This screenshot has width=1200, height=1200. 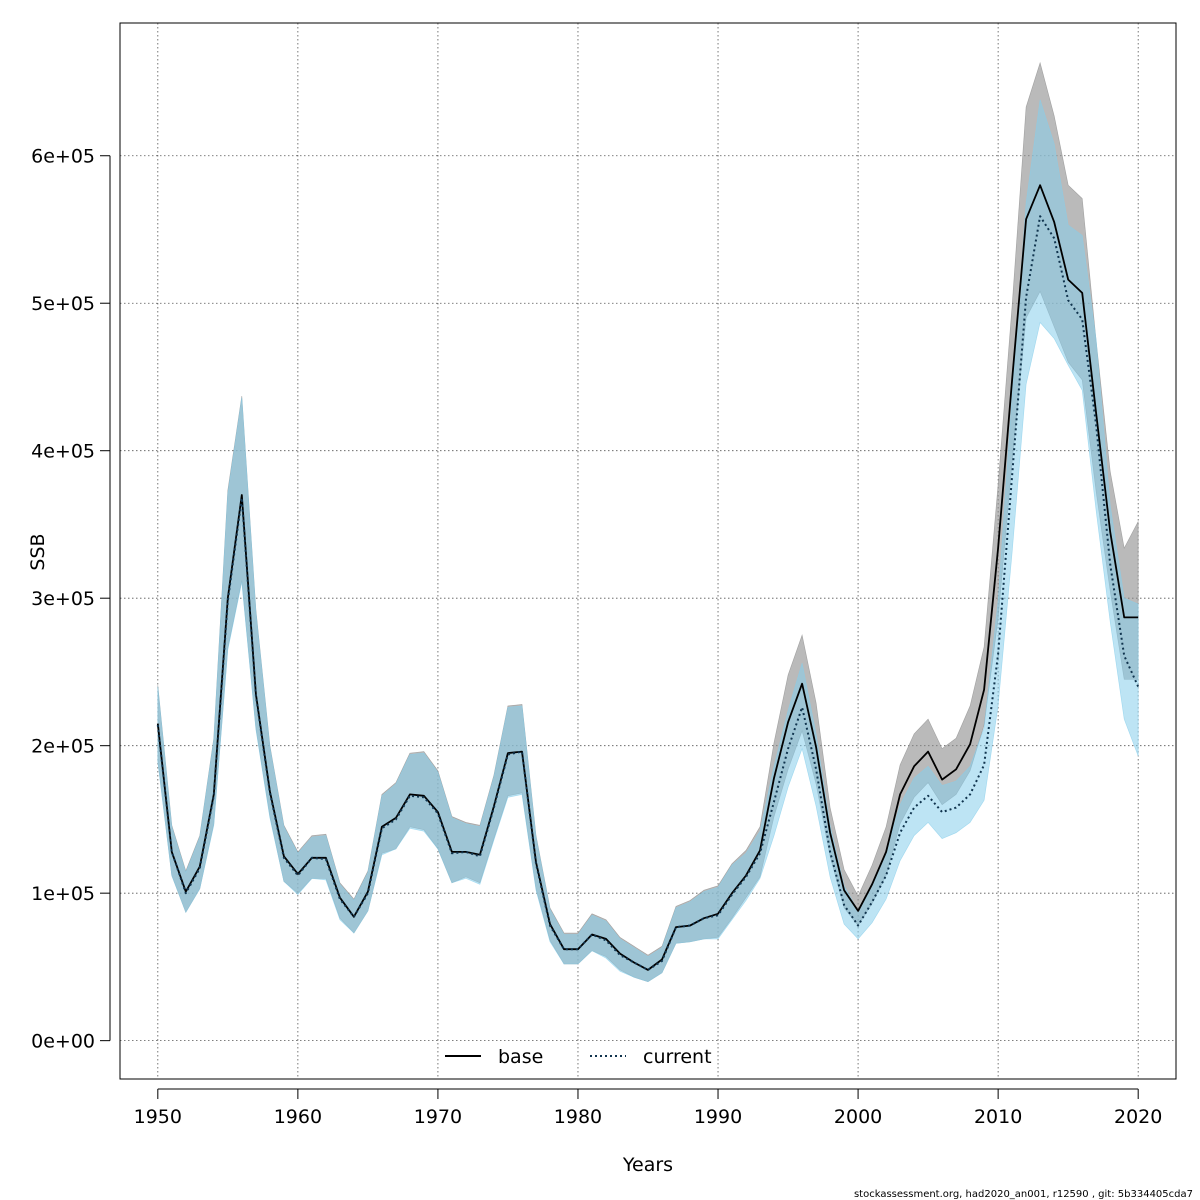 What do you see at coordinates (158, 1117) in the screenshot?
I see `x-tick-label-1950: 1950` at bounding box center [158, 1117].